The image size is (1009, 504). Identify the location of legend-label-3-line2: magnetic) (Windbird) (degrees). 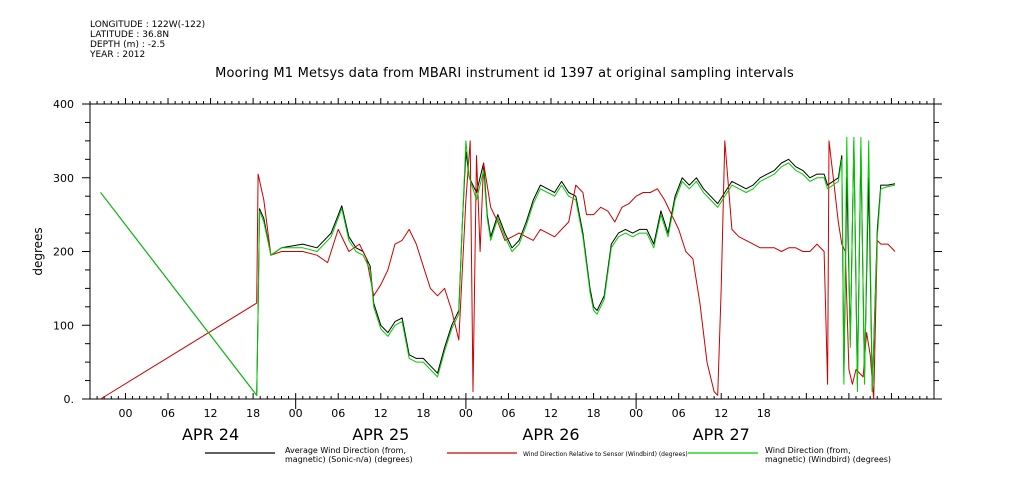
(828, 459).